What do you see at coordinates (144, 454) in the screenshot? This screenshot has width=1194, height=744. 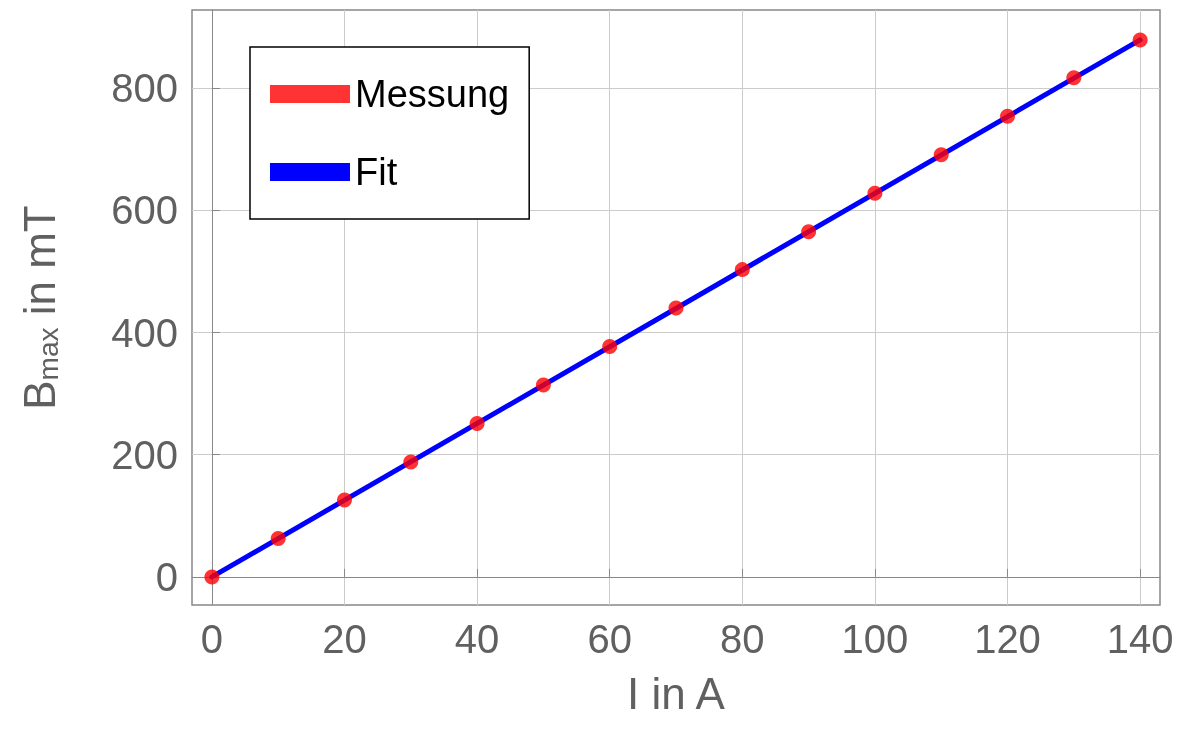 I see `y-tick-label: 200` at bounding box center [144, 454].